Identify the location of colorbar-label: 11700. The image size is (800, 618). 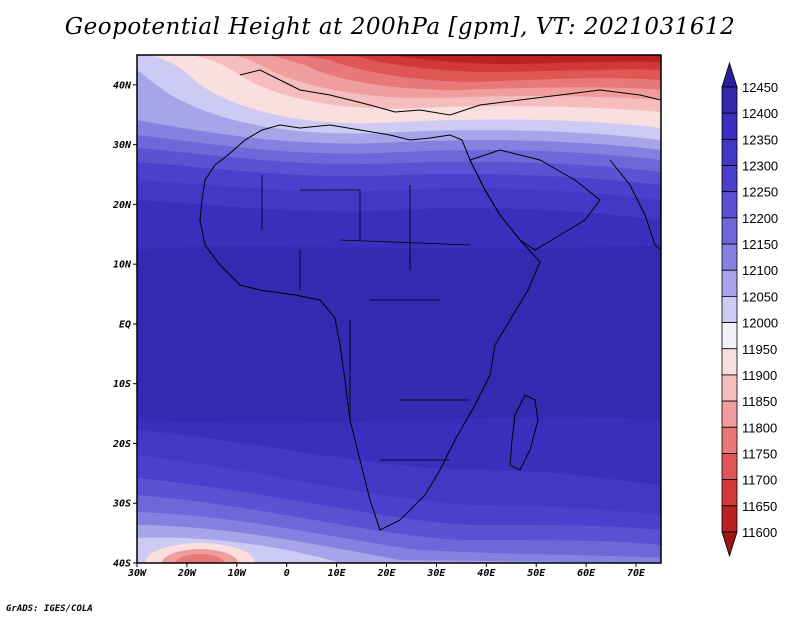
(759, 480).